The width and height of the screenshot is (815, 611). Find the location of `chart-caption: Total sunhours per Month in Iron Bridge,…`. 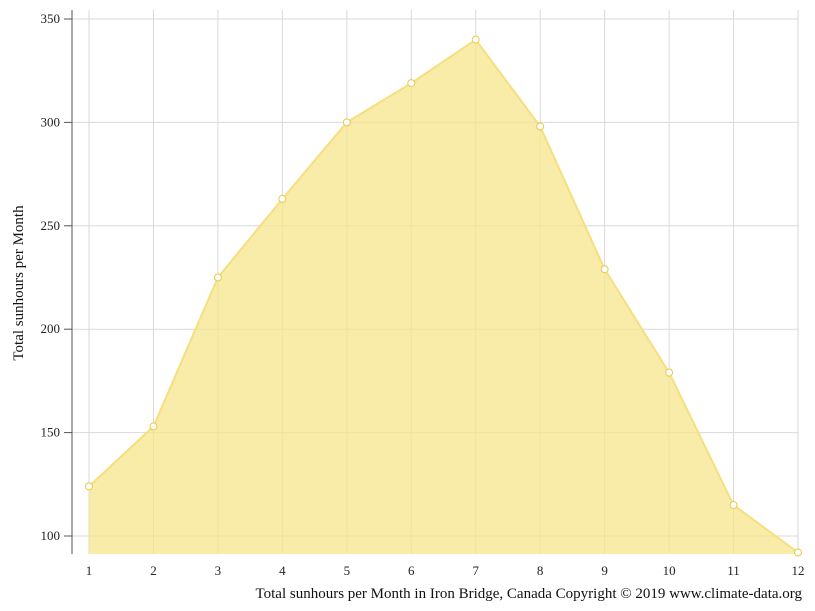

chart-caption: Total sunhours per Month in Iron Bridge,… is located at coordinates (529, 594).